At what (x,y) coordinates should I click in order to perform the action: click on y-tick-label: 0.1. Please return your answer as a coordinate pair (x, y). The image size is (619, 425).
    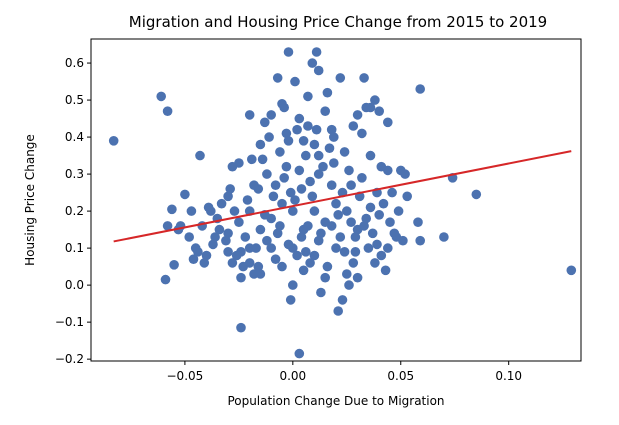
    Looking at the image, I should click on (74, 248).